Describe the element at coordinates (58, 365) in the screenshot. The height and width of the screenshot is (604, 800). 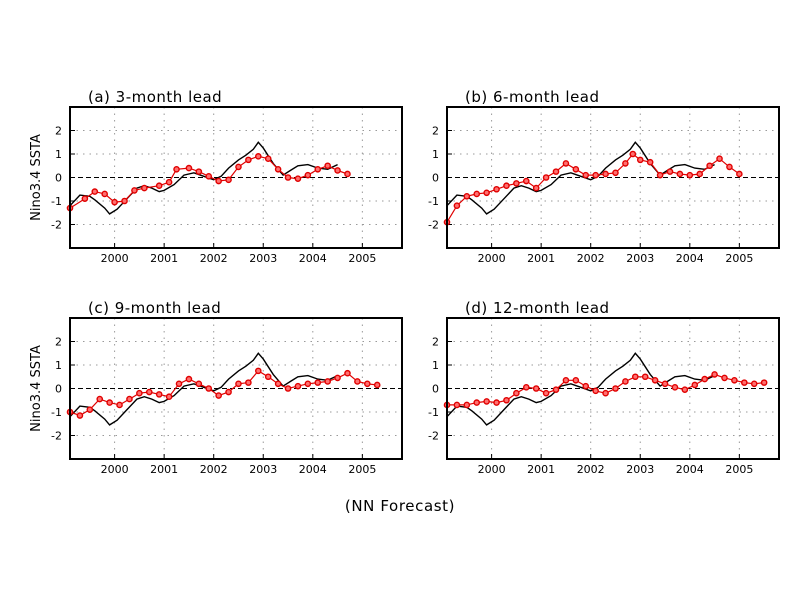
I see `y-tick-label: 1` at that location.